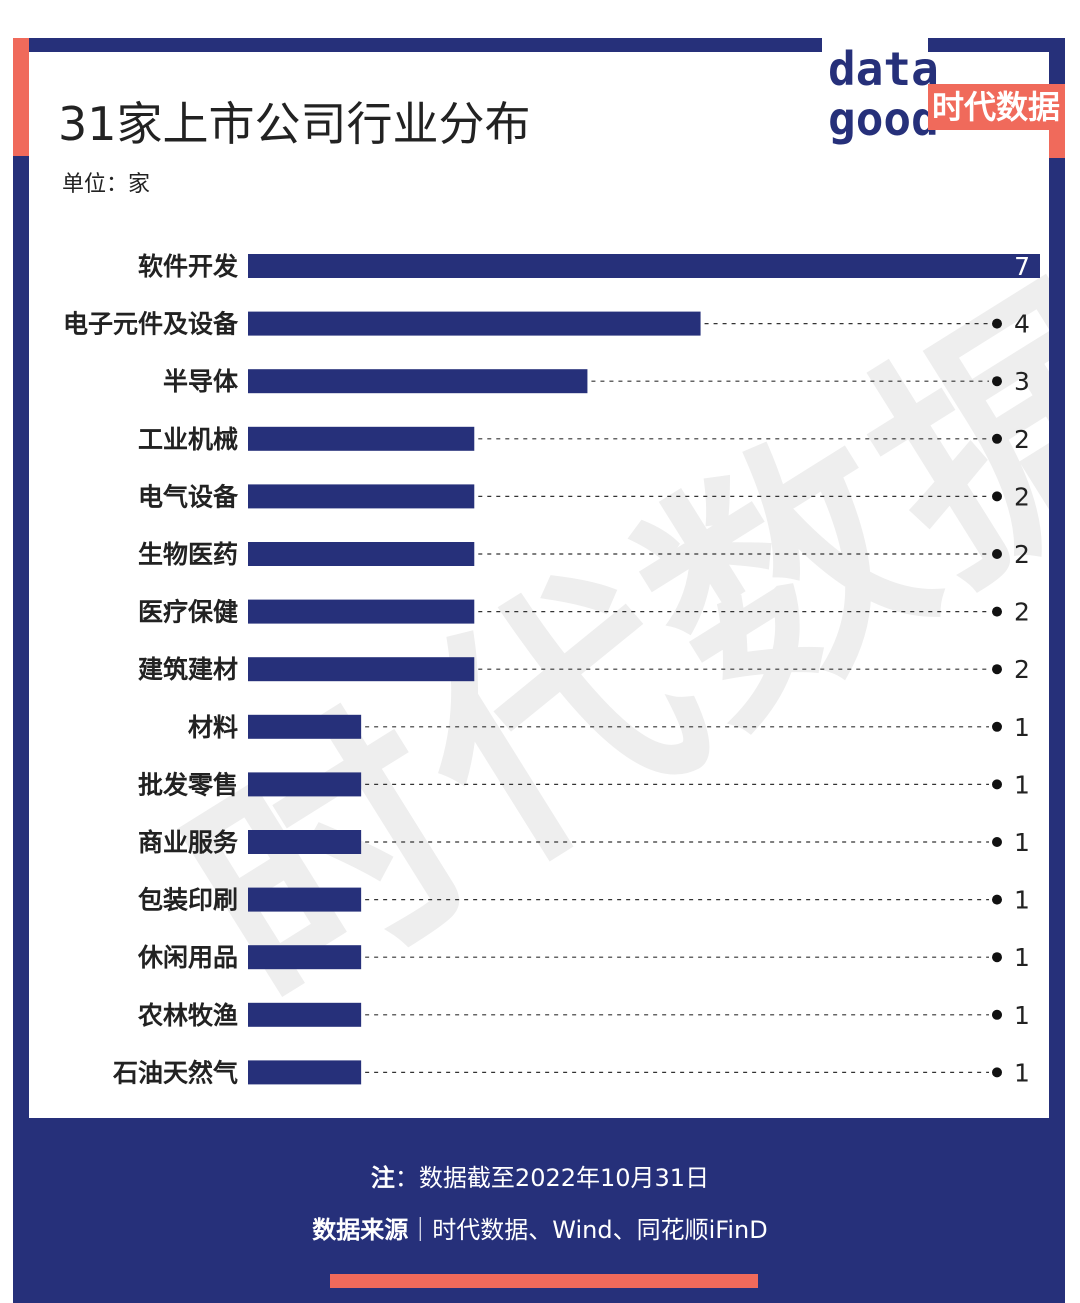 Image resolution: width=1080 pixels, height=1303 pixels. Describe the element at coordinates (188, 842) in the screenshot. I see `category-label: 商业服务` at that location.